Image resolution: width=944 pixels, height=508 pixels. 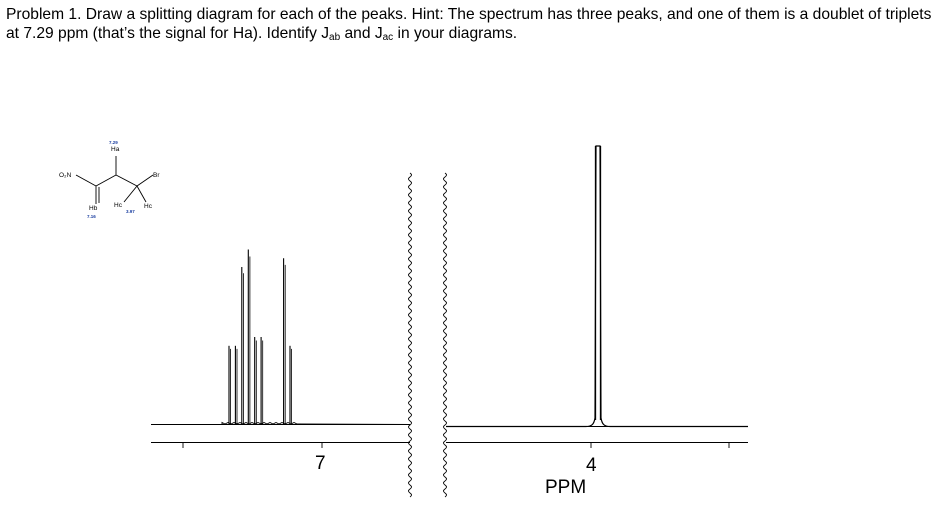 I want to click on hc-right-label: Hc, so click(x=148, y=206).